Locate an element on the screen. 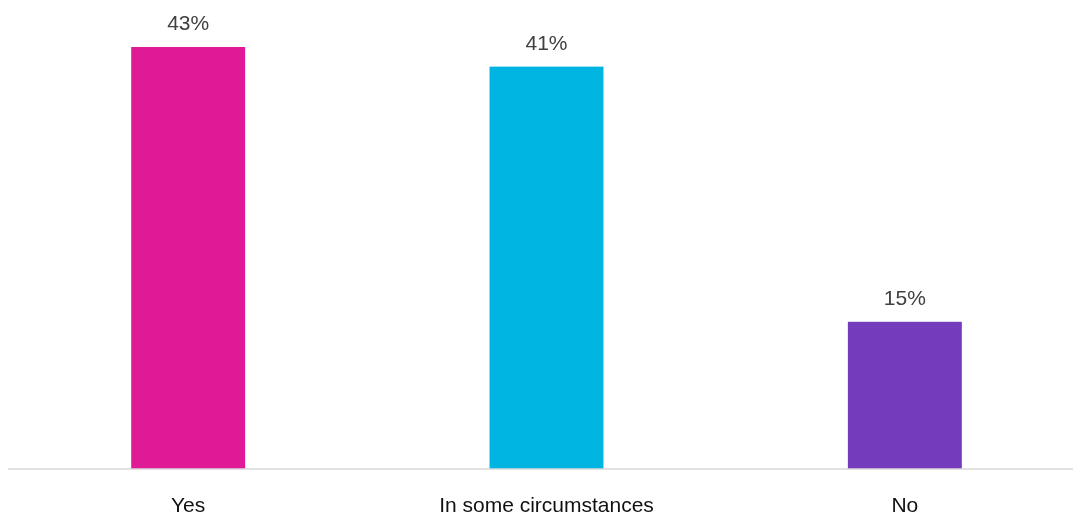  data-label: 15% is located at coordinates (904, 297).